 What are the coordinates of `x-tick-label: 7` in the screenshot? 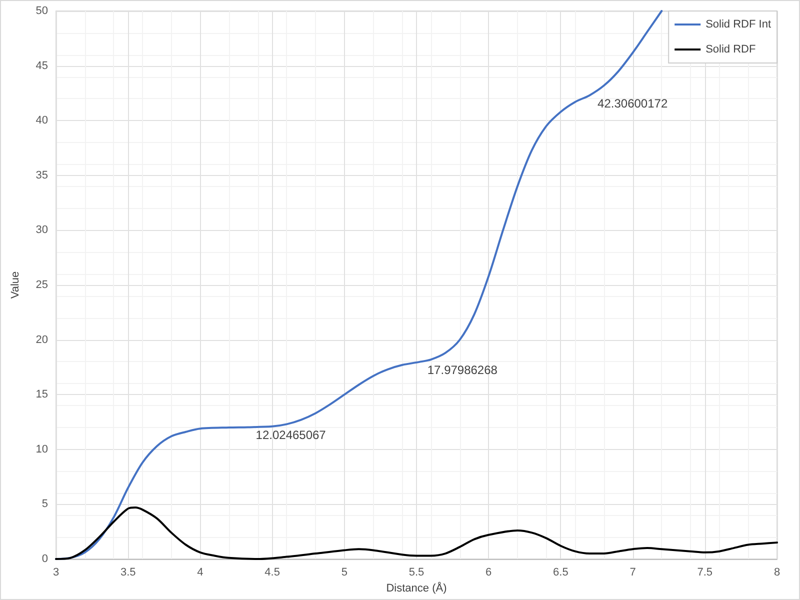 It's located at (633, 572).